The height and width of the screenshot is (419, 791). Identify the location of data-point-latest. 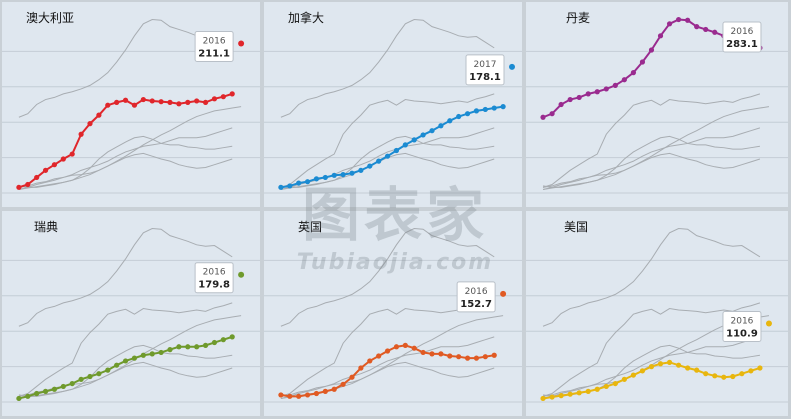
(512, 66).